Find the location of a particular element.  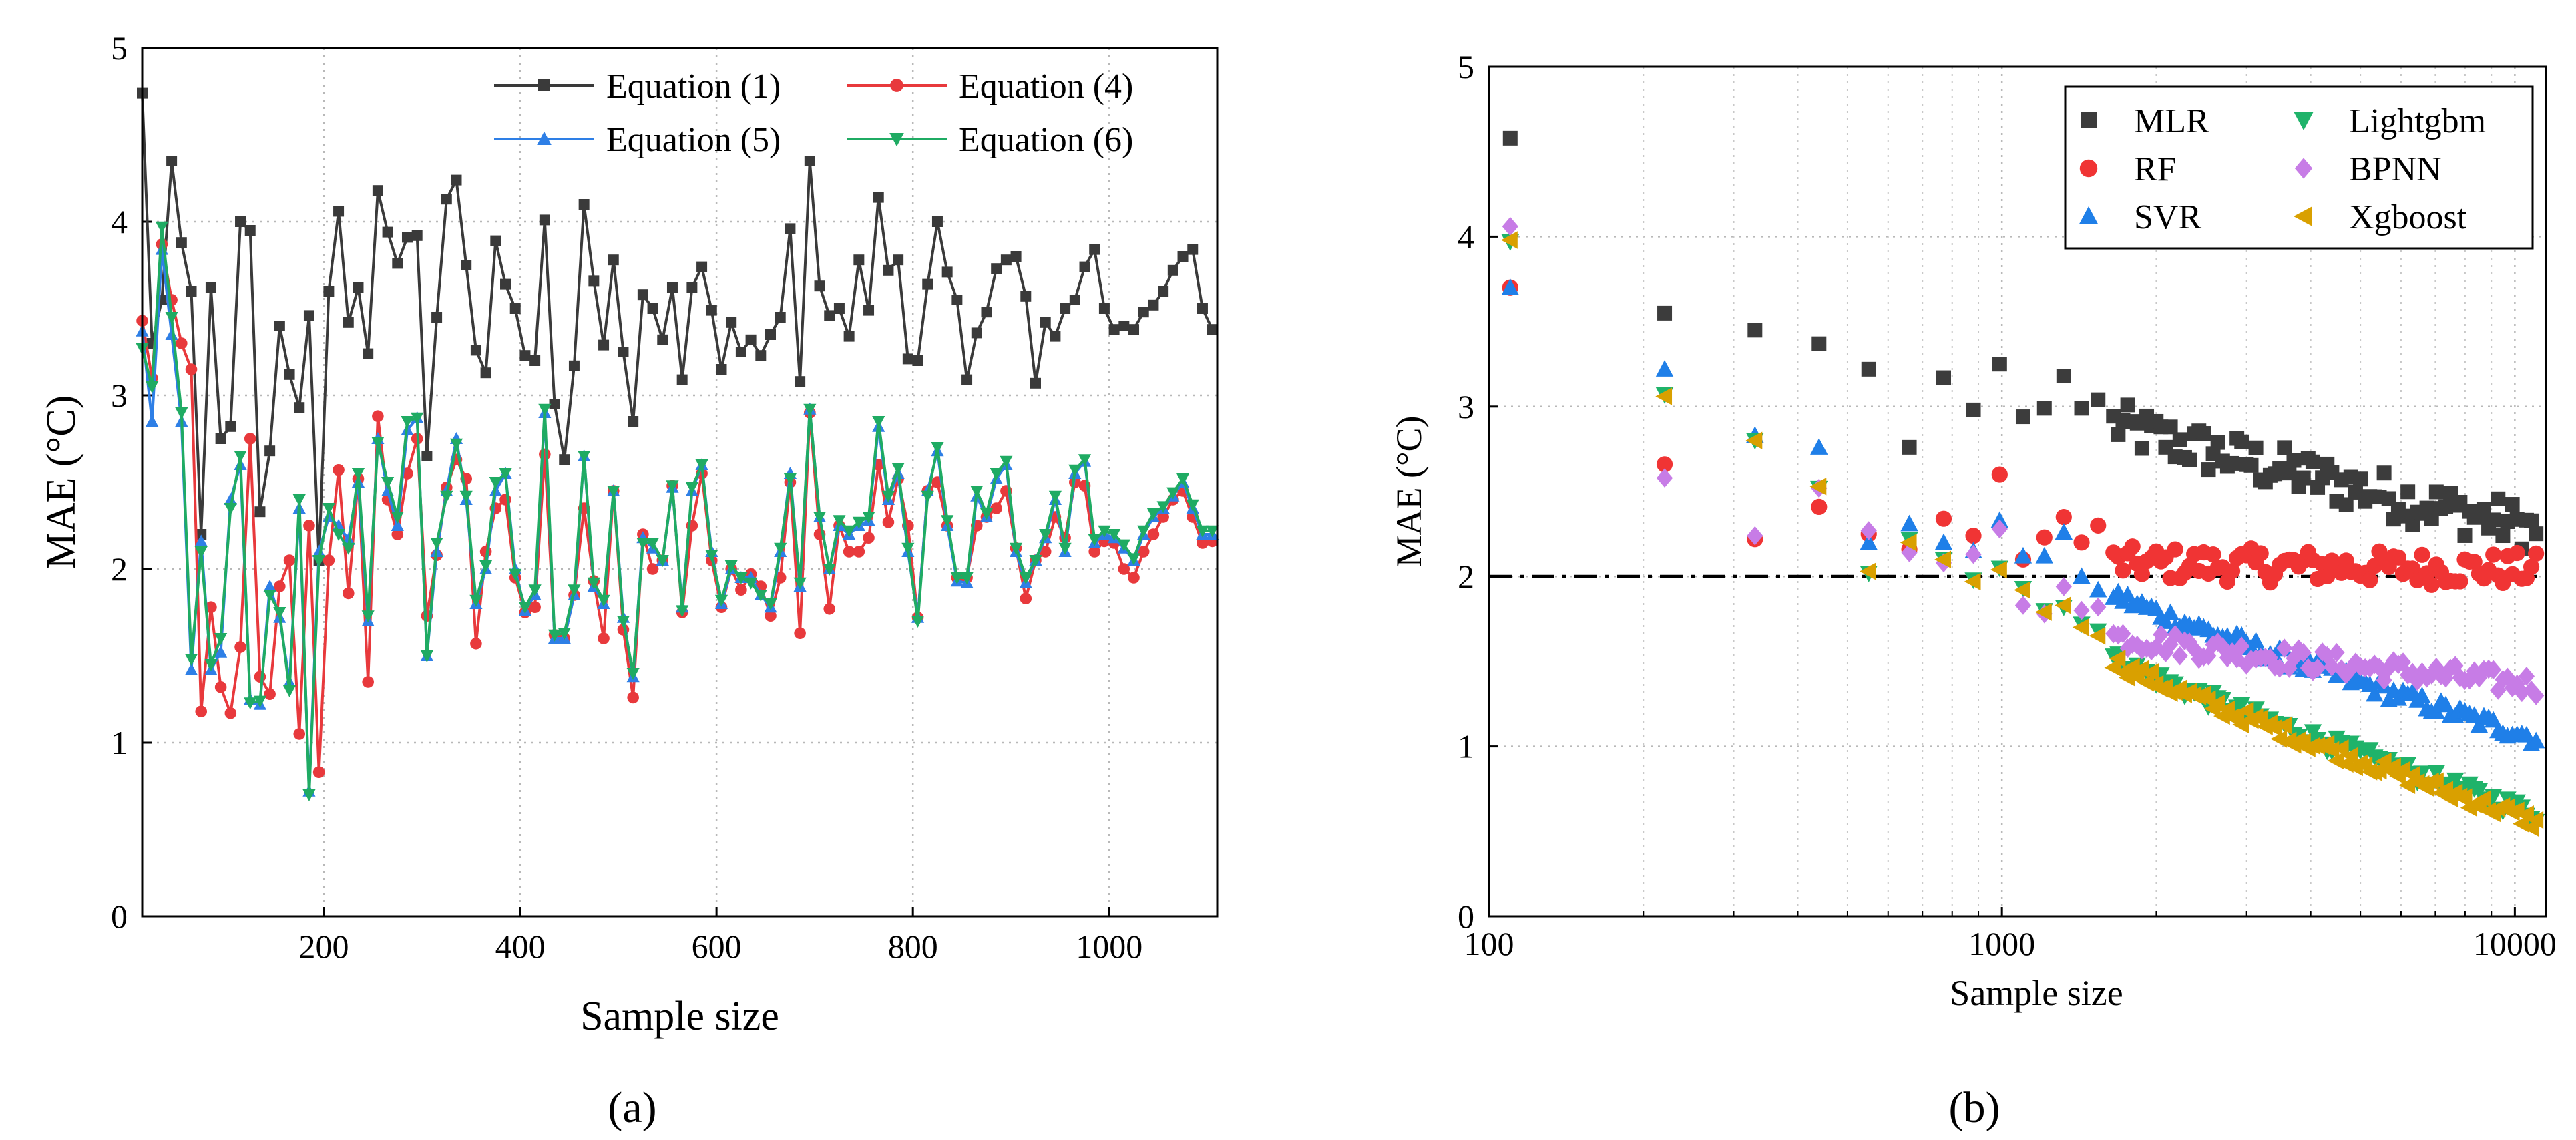

panel-b-y-tick-label: 3 is located at coordinates (1466, 406).